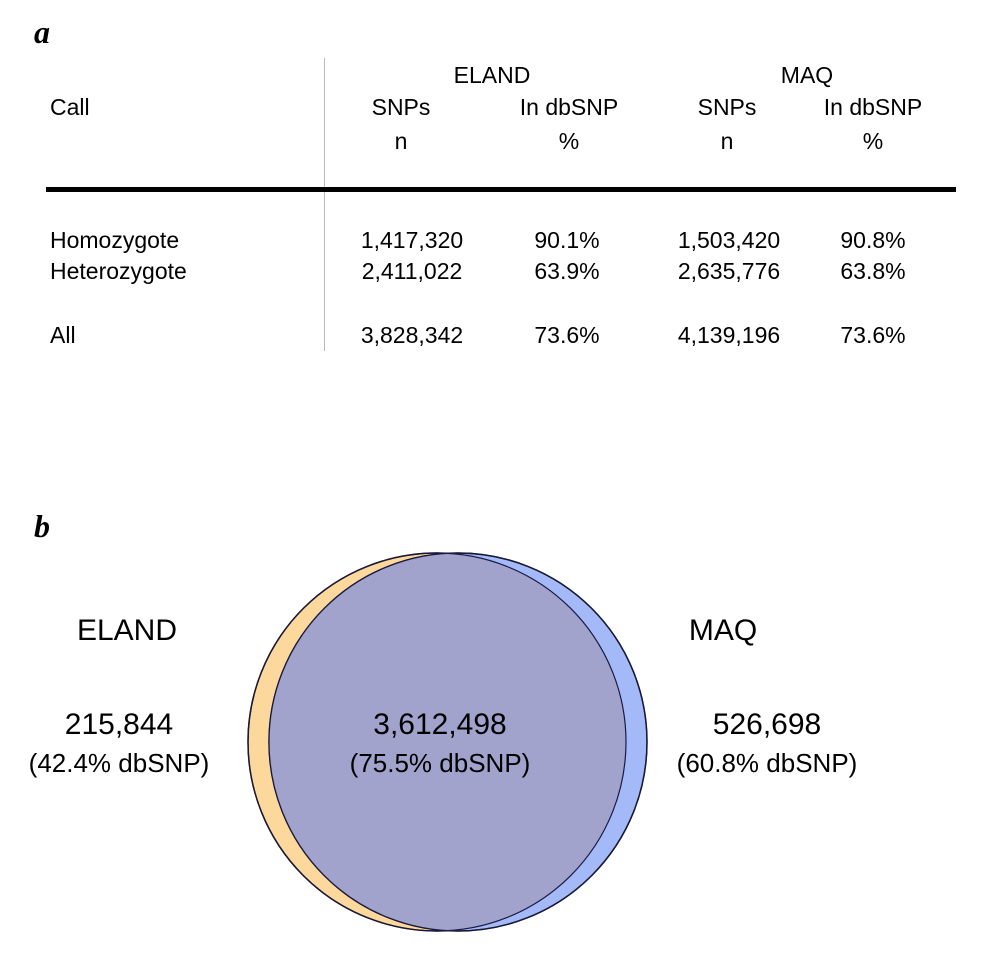 The image size is (982, 960). What do you see at coordinates (569, 107) in the screenshot?
I see `header-eland-dbsnp: In dbSNP` at bounding box center [569, 107].